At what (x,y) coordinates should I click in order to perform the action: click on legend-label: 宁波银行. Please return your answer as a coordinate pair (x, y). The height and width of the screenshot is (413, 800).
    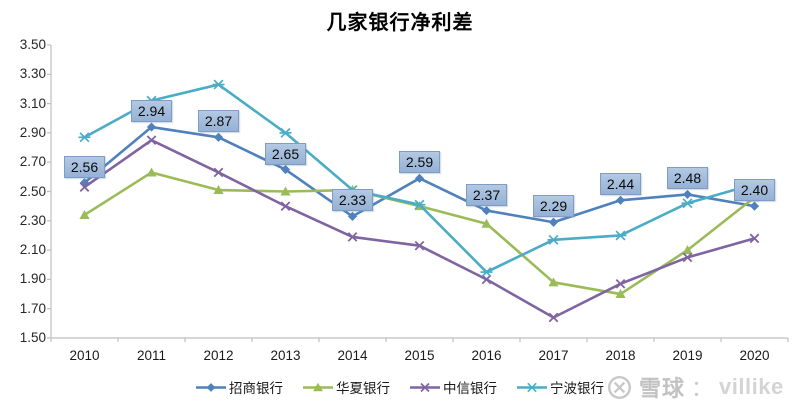
    Looking at the image, I should click on (577, 388).